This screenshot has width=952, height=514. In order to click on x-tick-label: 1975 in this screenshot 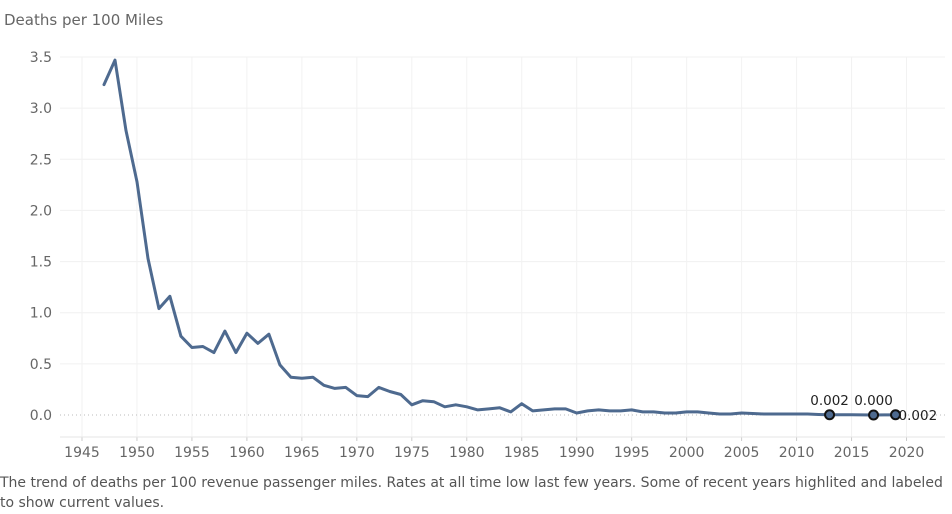, I will do `click(412, 453)`.